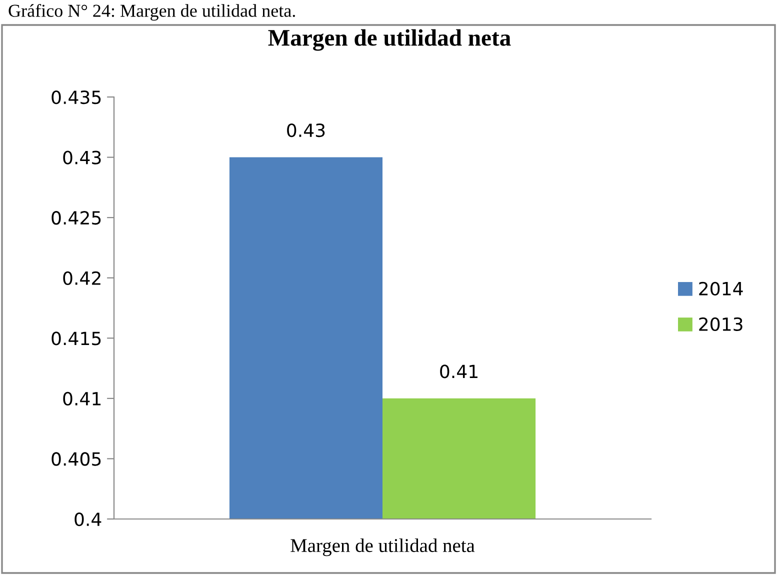  I want to click on y-tick-label: 0.415, so click(76, 339).